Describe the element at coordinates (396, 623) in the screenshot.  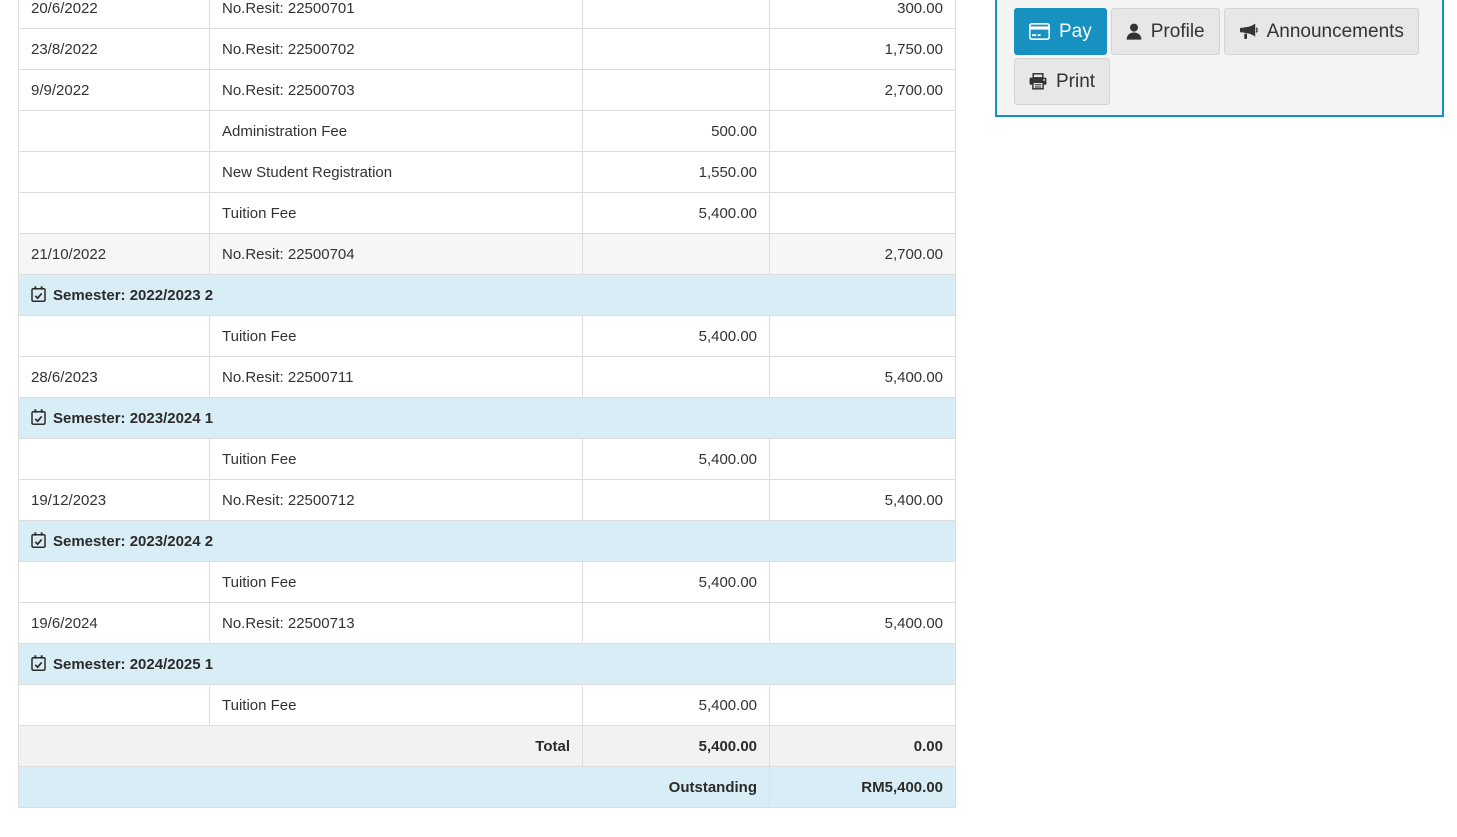
I see `cell-description: No.Resit: 22500713` at that location.